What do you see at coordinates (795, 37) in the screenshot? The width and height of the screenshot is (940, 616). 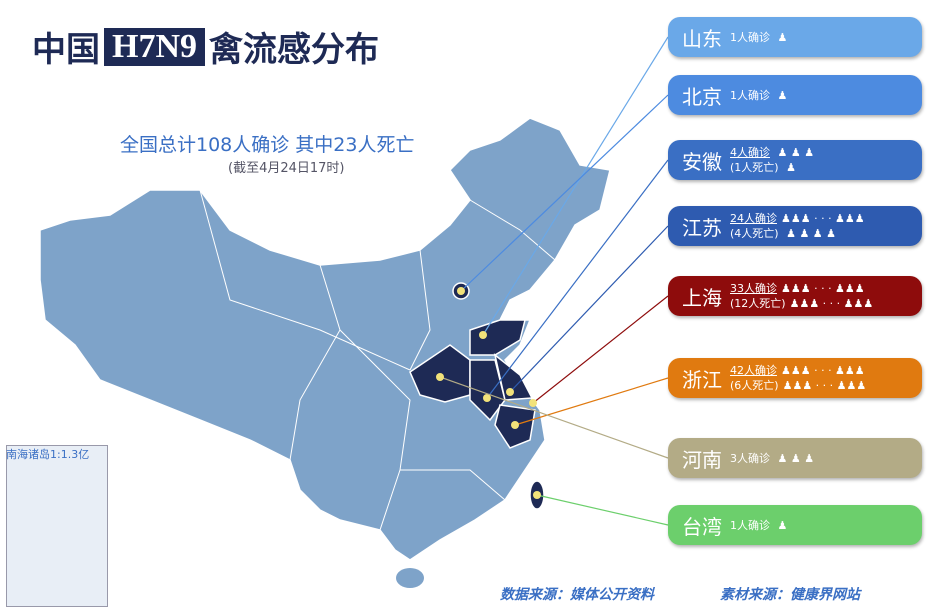 I see `province-banner: 山东 1人确诊 ♟` at bounding box center [795, 37].